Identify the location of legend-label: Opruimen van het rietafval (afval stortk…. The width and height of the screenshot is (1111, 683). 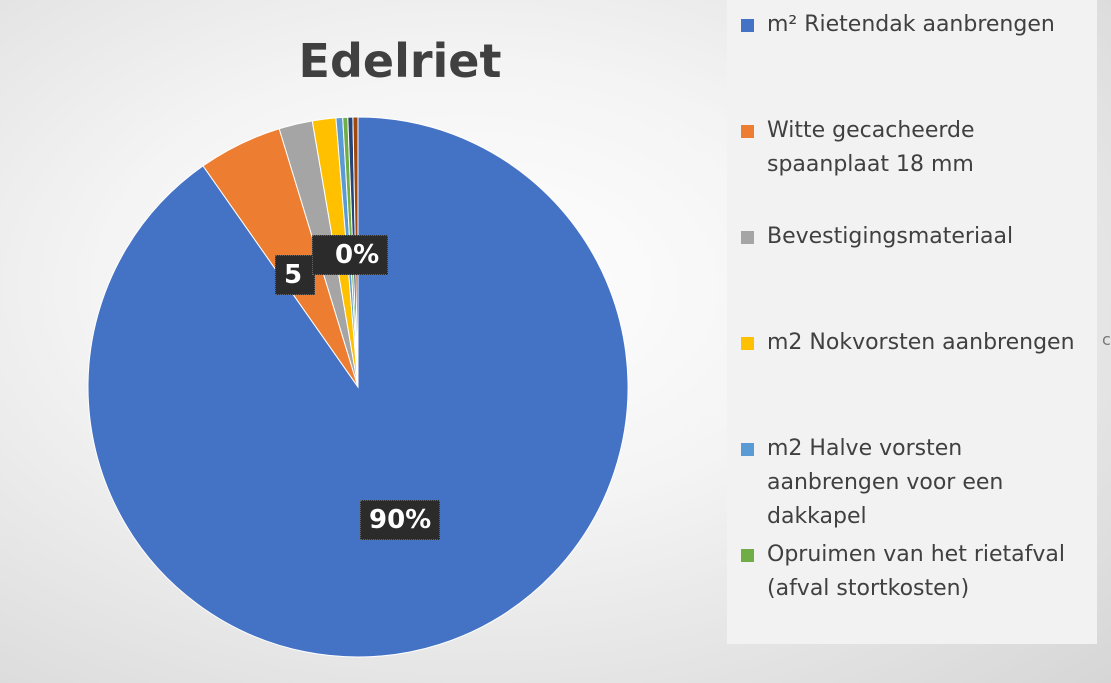
(916, 571).